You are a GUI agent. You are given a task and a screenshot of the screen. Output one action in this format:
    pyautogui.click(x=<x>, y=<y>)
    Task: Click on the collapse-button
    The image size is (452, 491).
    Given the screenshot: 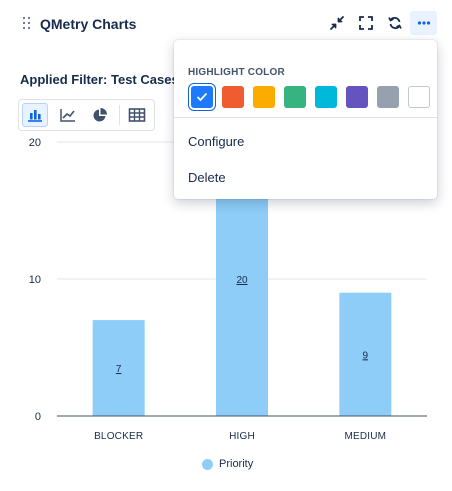 What is the action you would take?
    pyautogui.click(x=337, y=23)
    